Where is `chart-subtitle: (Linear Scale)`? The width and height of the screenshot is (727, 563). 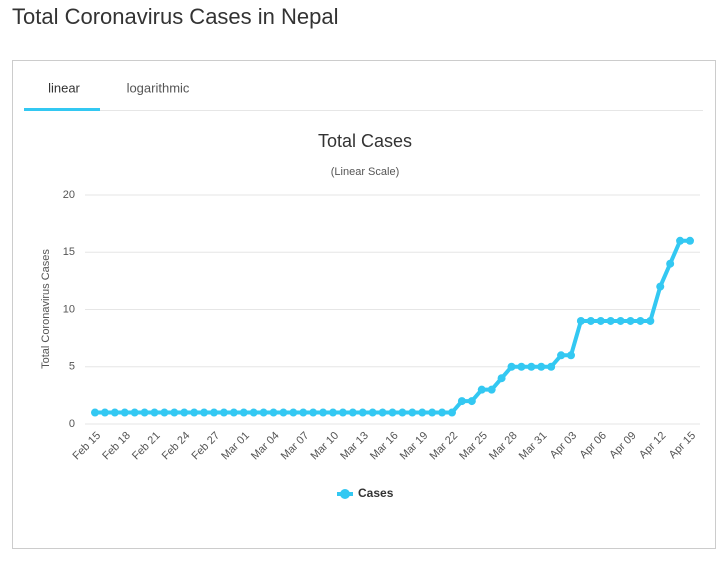
chart-subtitle: (Linear Scale) is located at coordinates (365, 172).